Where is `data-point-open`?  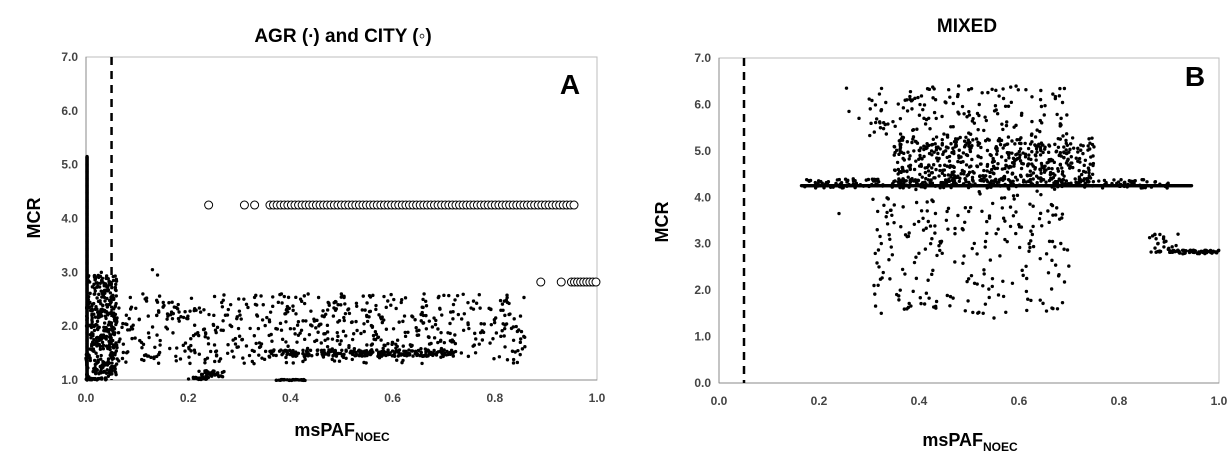 data-point-open is located at coordinates (209, 205).